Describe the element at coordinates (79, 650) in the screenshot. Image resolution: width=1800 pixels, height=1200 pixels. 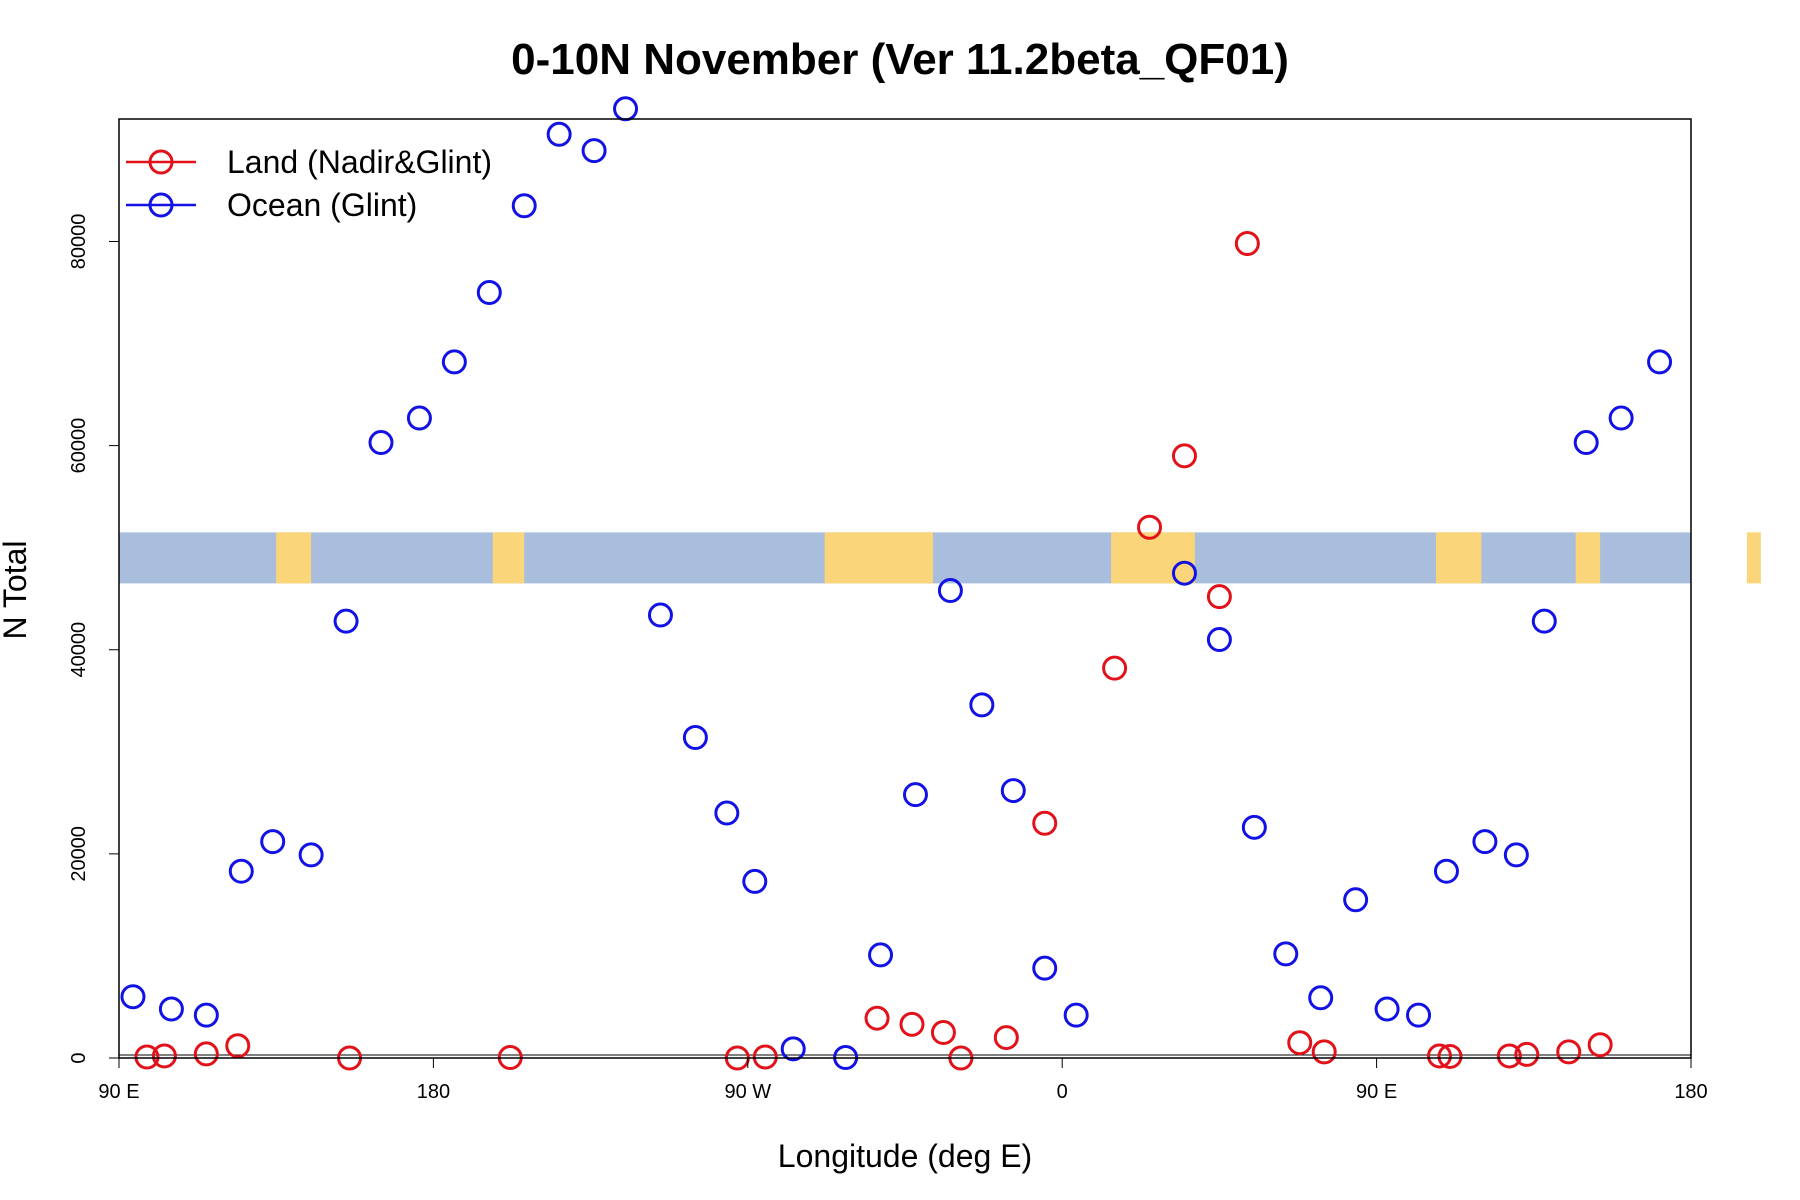
I see `y-tick-label: 40000` at that location.